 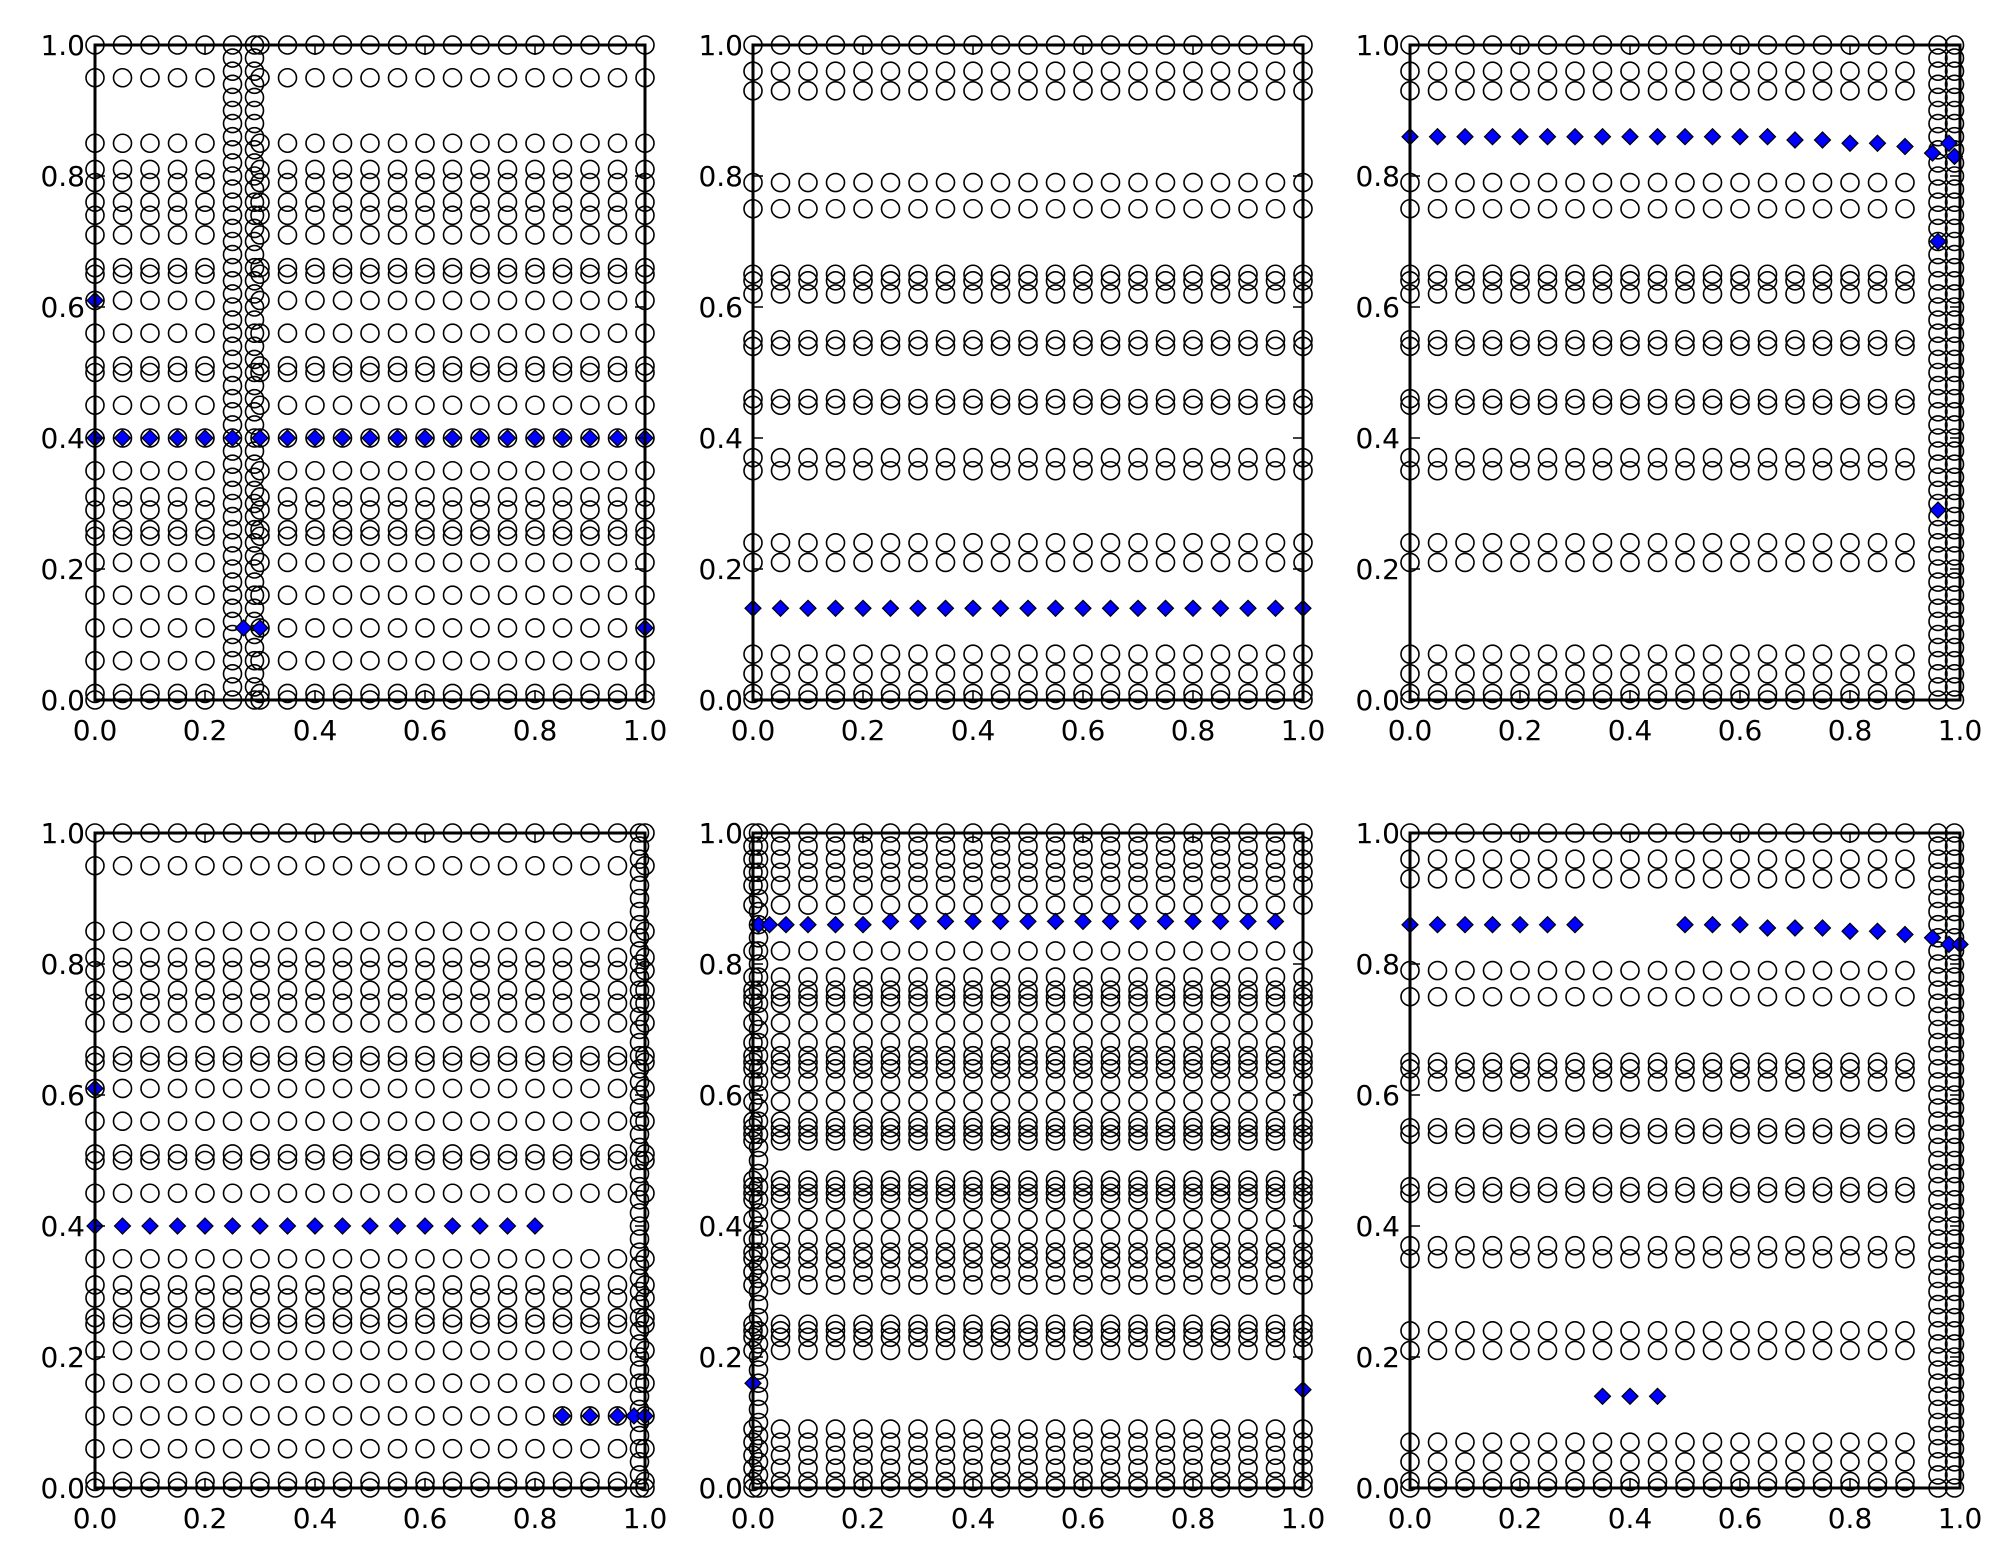 What do you see at coordinates (62, 833) in the screenshot?
I see `y-tick-label: 1.0` at bounding box center [62, 833].